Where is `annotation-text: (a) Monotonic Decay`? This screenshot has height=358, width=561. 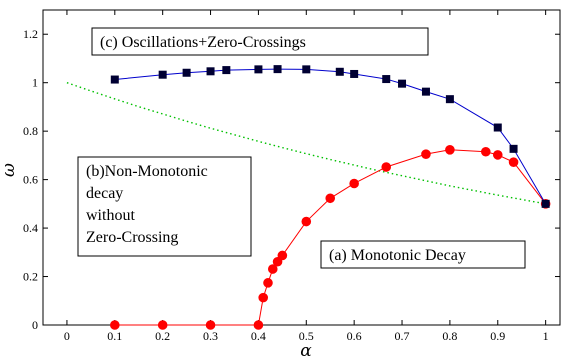
annotation-text: (a) Monotonic Decay is located at coordinates (397, 255).